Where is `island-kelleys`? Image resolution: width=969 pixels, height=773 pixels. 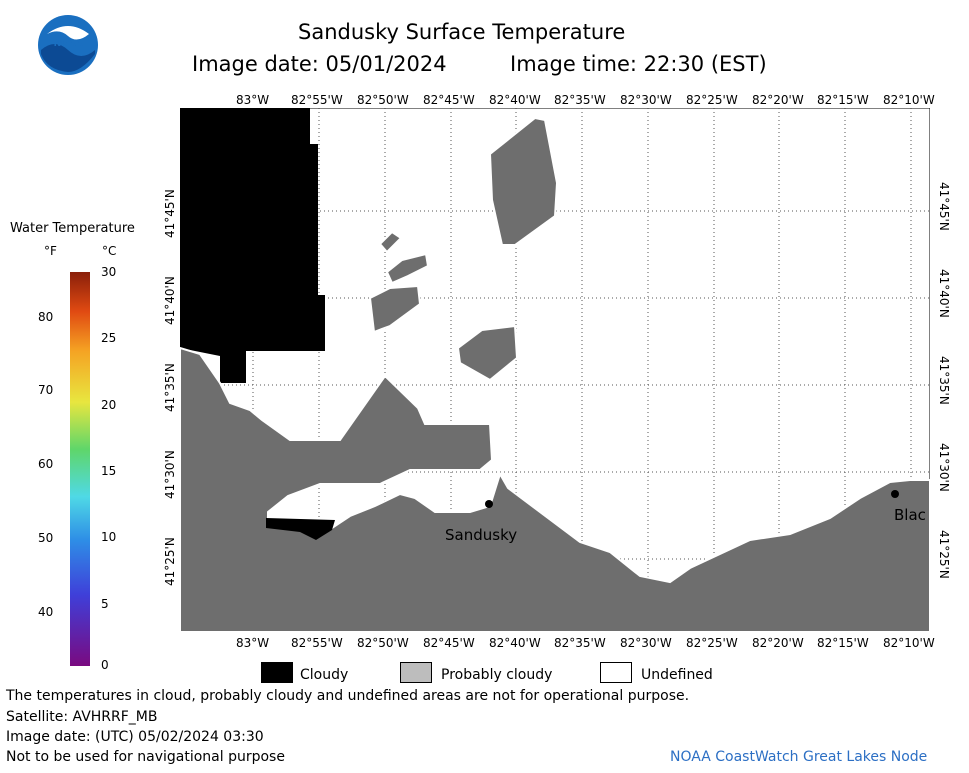 island-kelleys is located at coordinates (395, 309).